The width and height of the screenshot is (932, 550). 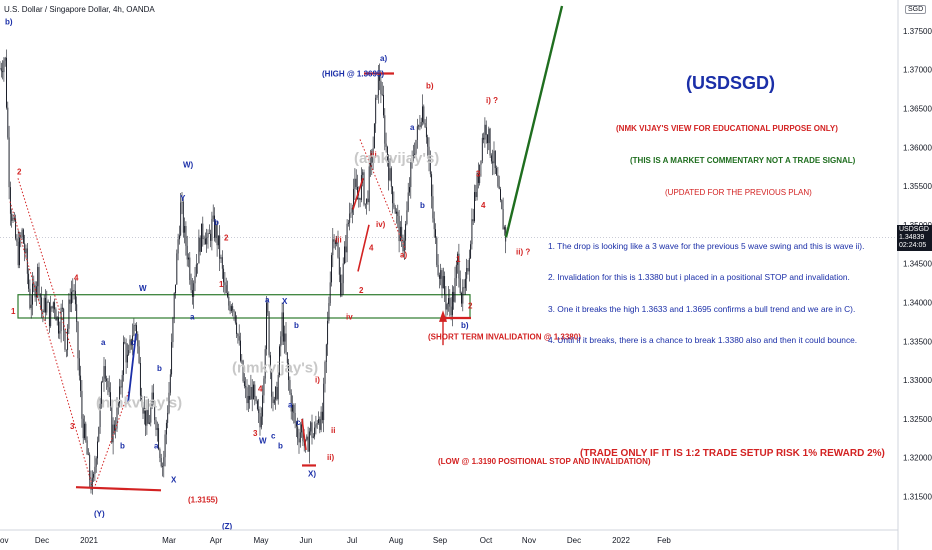 What do you see at coordinates (358, 194) in the screenshot?
I see `wave-line` at bounding box center [358, 194].